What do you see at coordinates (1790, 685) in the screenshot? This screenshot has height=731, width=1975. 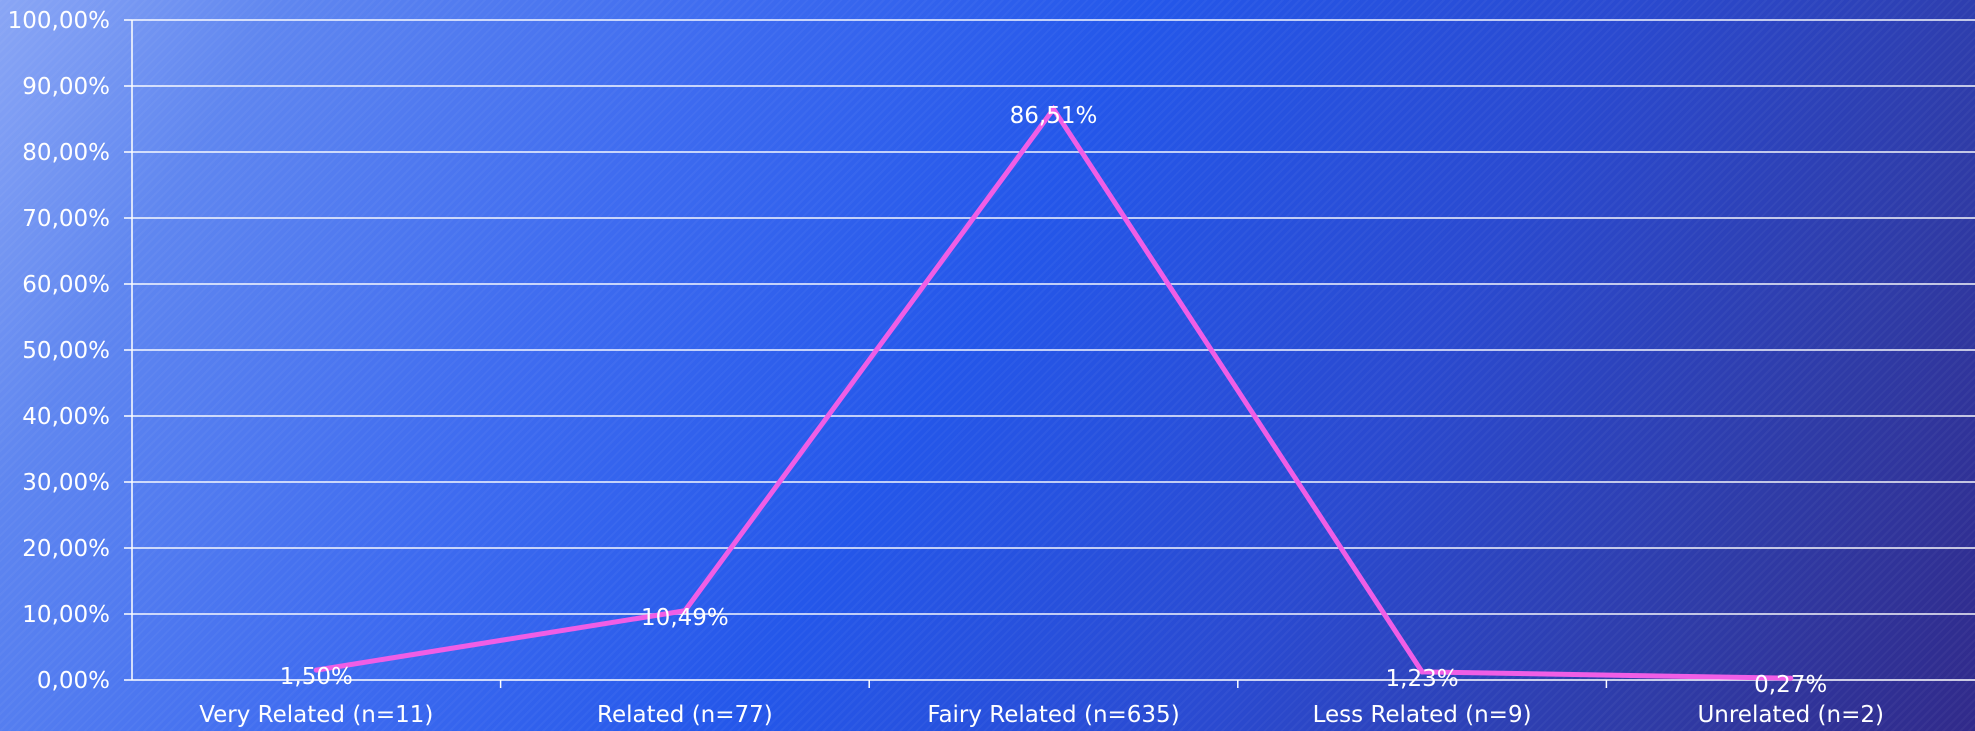 I see `data-label: 0,27%` at bounding box center [1790, 685].